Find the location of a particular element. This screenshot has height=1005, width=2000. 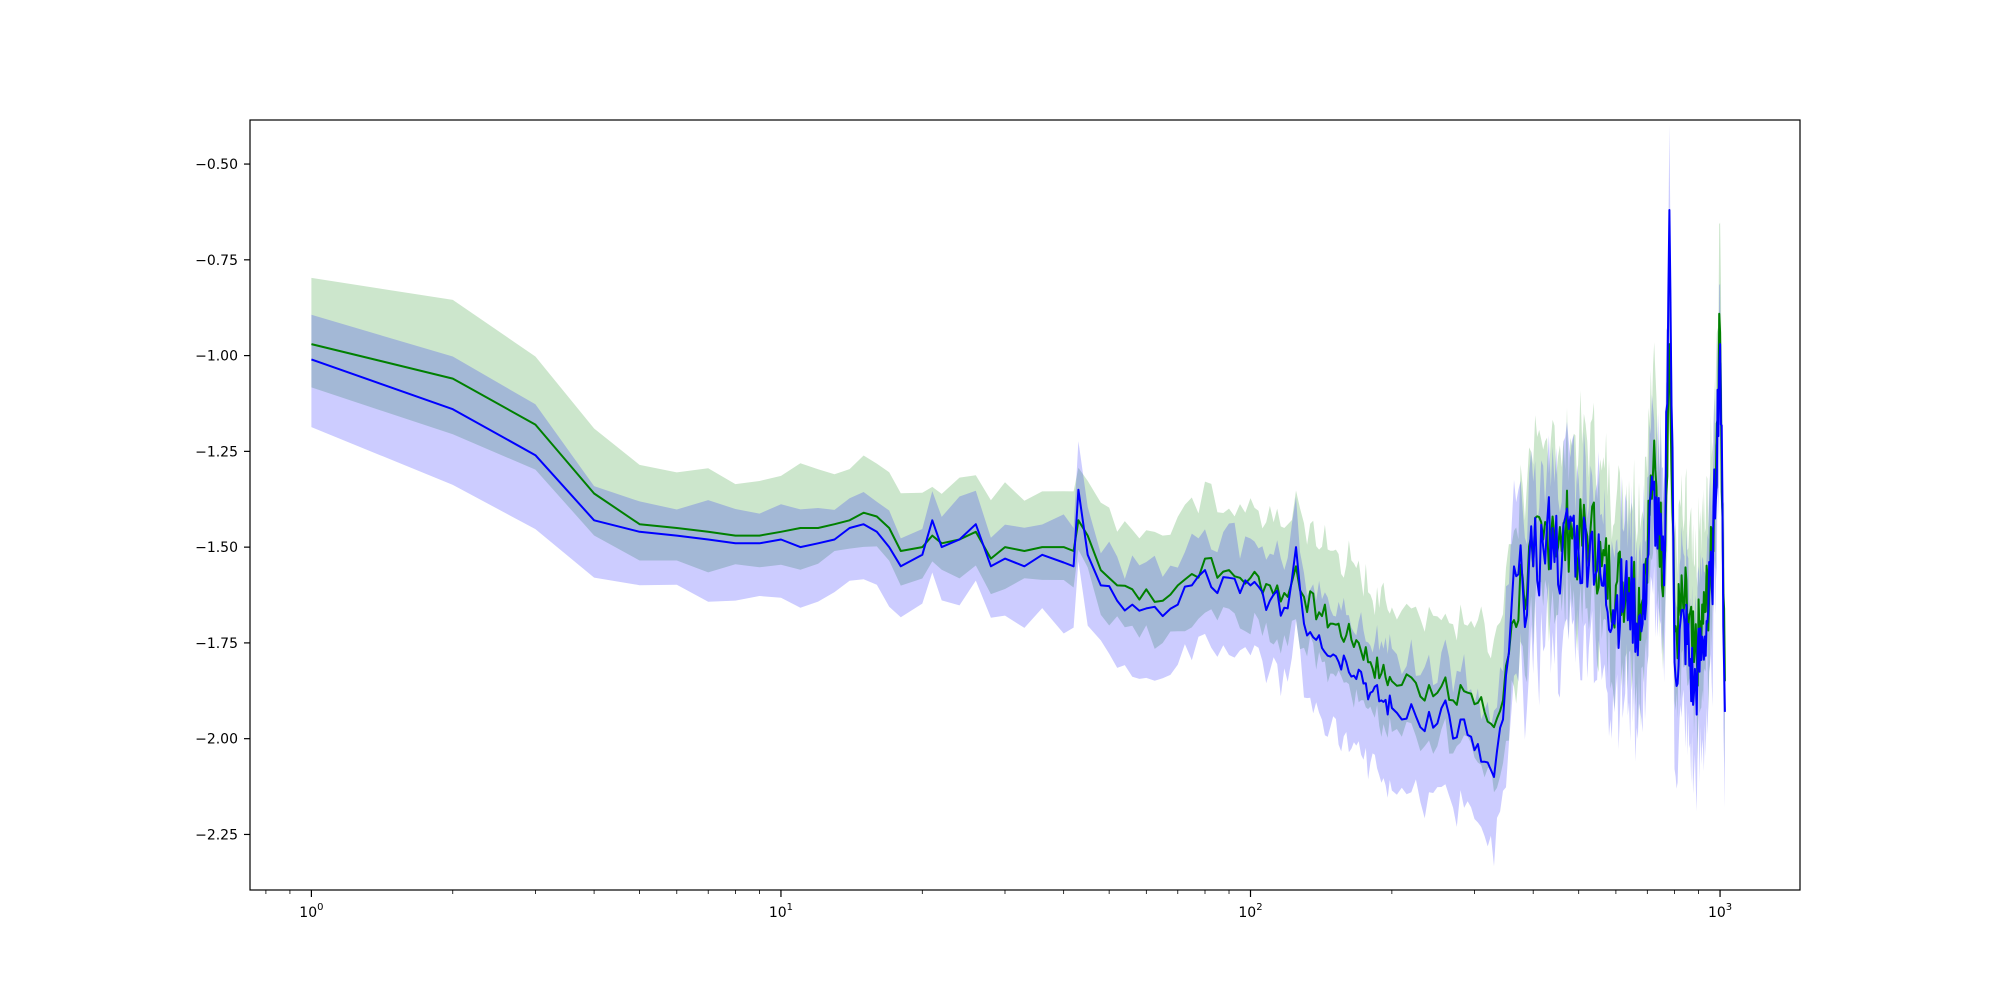

y-tick-label: −2.00 is located at coordinates (216, 740).